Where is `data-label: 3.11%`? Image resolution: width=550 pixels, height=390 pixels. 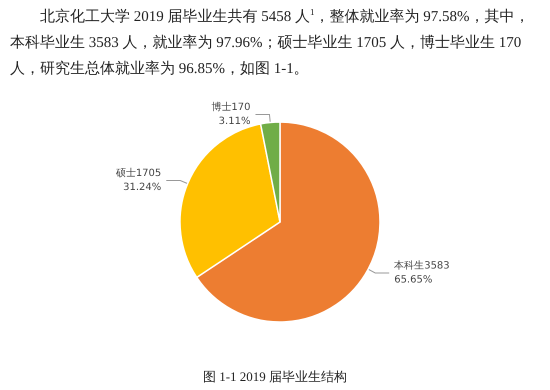
data-label: 3.11% is located at coordinates (234, 122).